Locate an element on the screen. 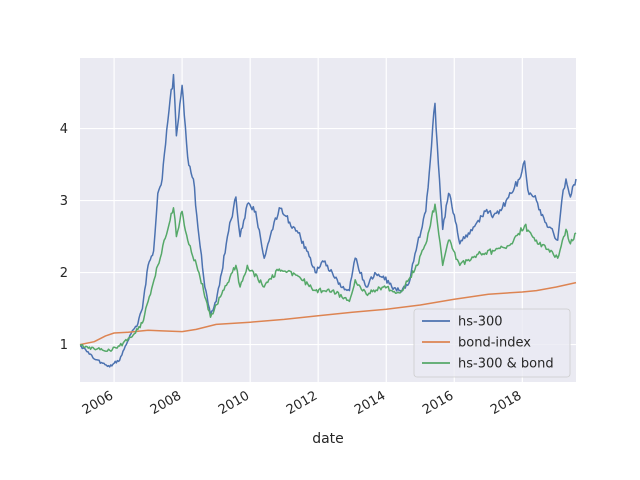 This screenshot has height=480, width=640. y-tick-label: 4 is located at coordinates (64, 129).